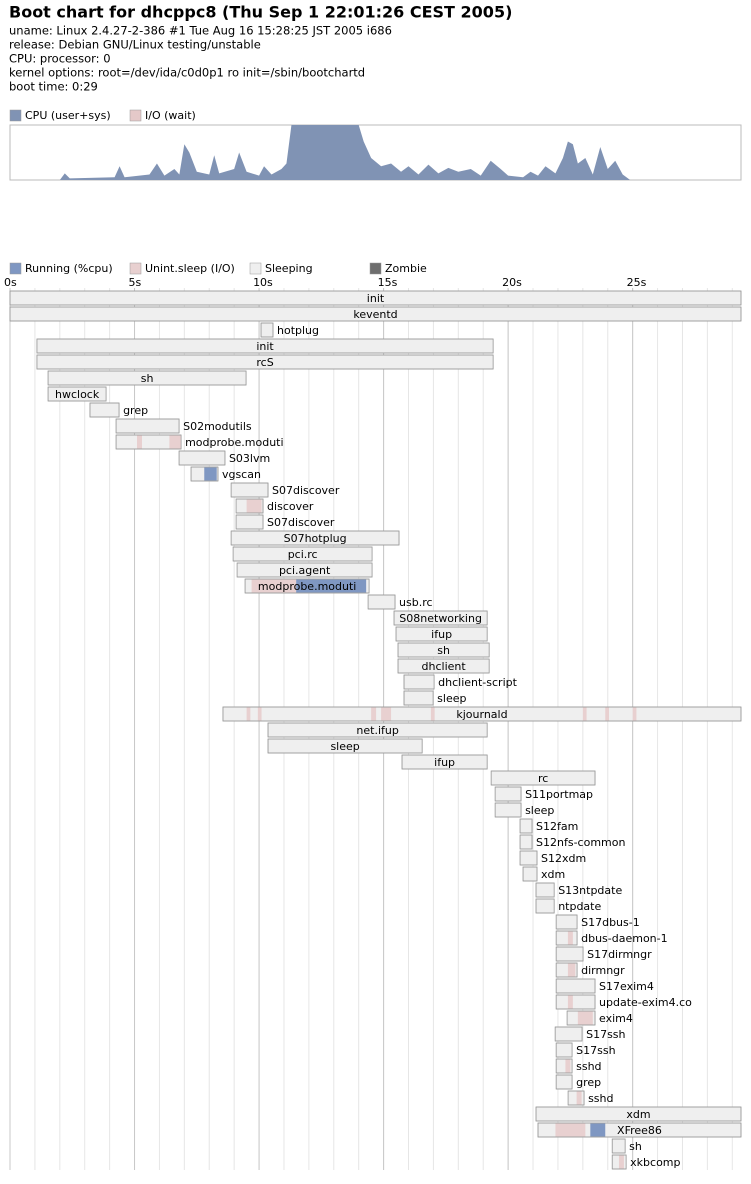  I want to click on x-tick-label: 0s, so click(10, 282).